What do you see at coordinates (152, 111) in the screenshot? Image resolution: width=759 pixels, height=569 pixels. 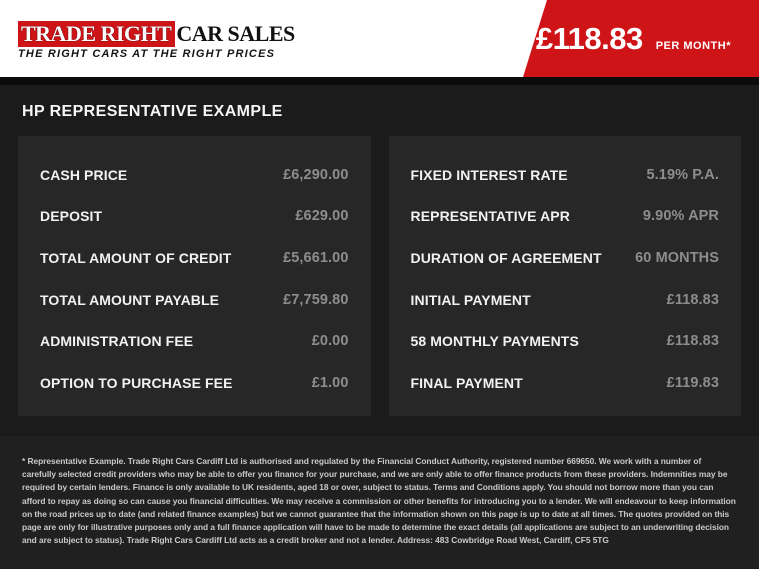 I see `section-title: HP REPRESENTATIVE EXAMPLE` at bounding box center [152, 111].